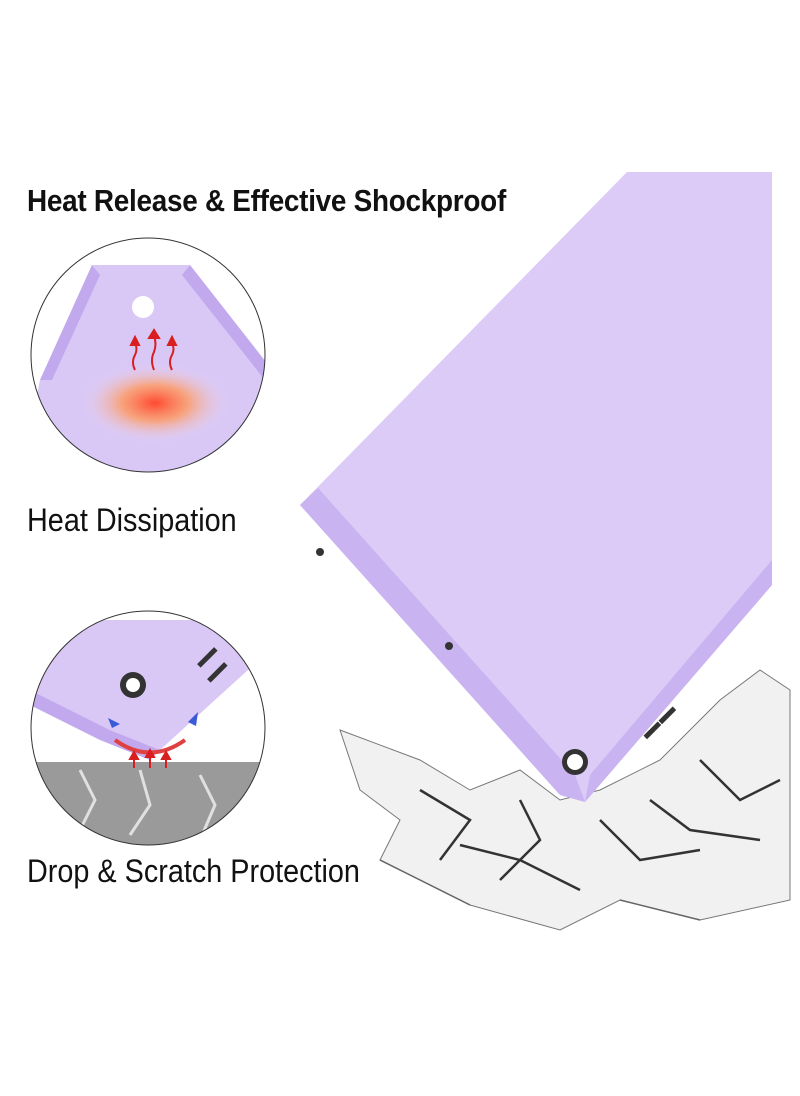 This screenshot has width=800, height=1096. I want to click on impact-arrows-icon, so click(150, 757).